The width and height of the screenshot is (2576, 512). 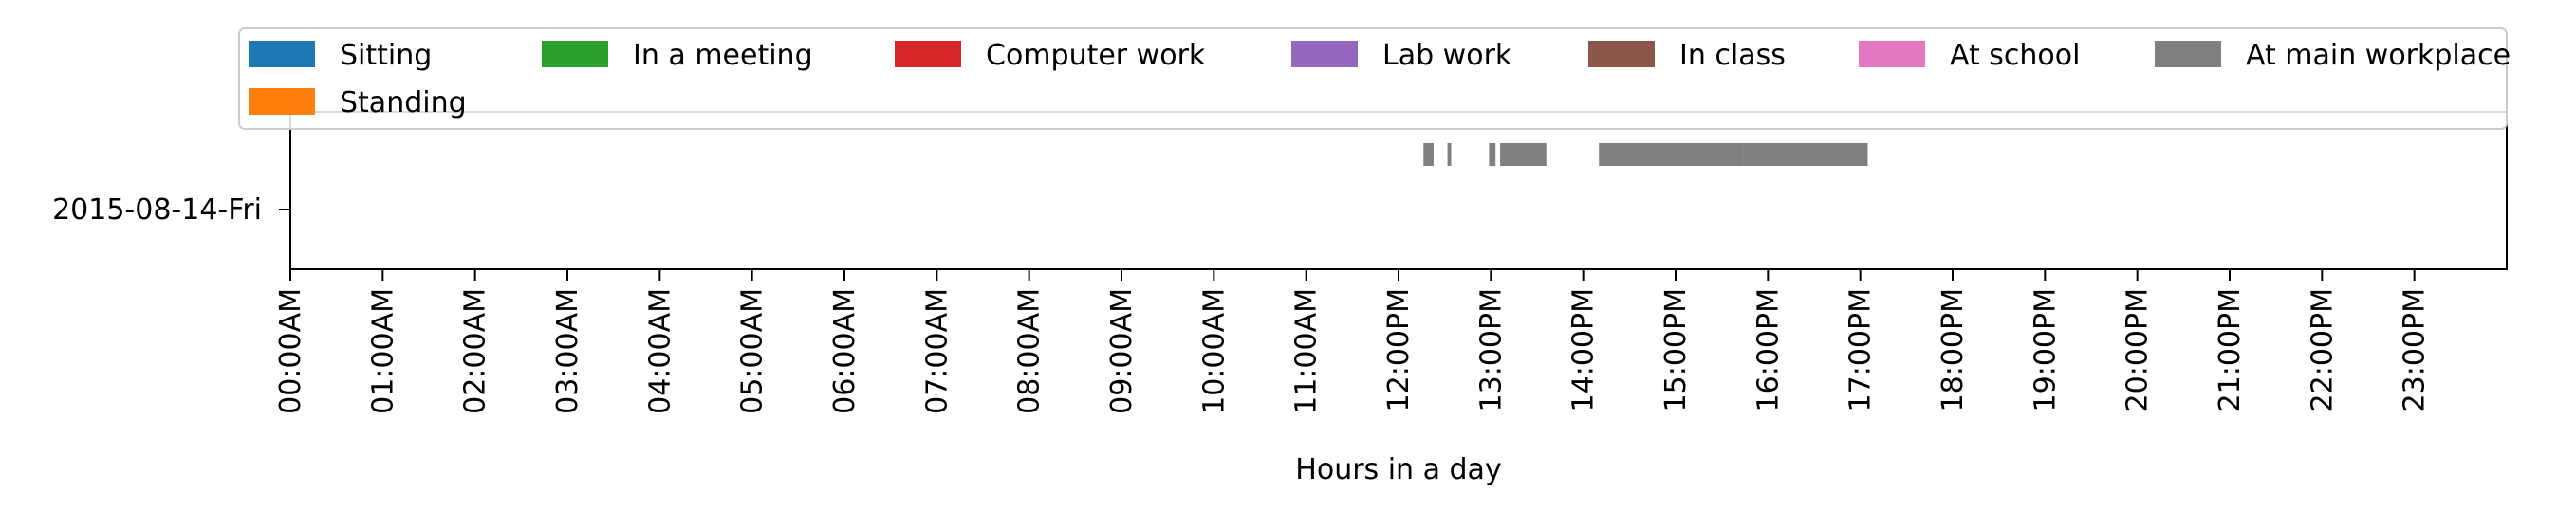 I want to click on x-tick-label: 07:00AM, so click(x=937, y=351).